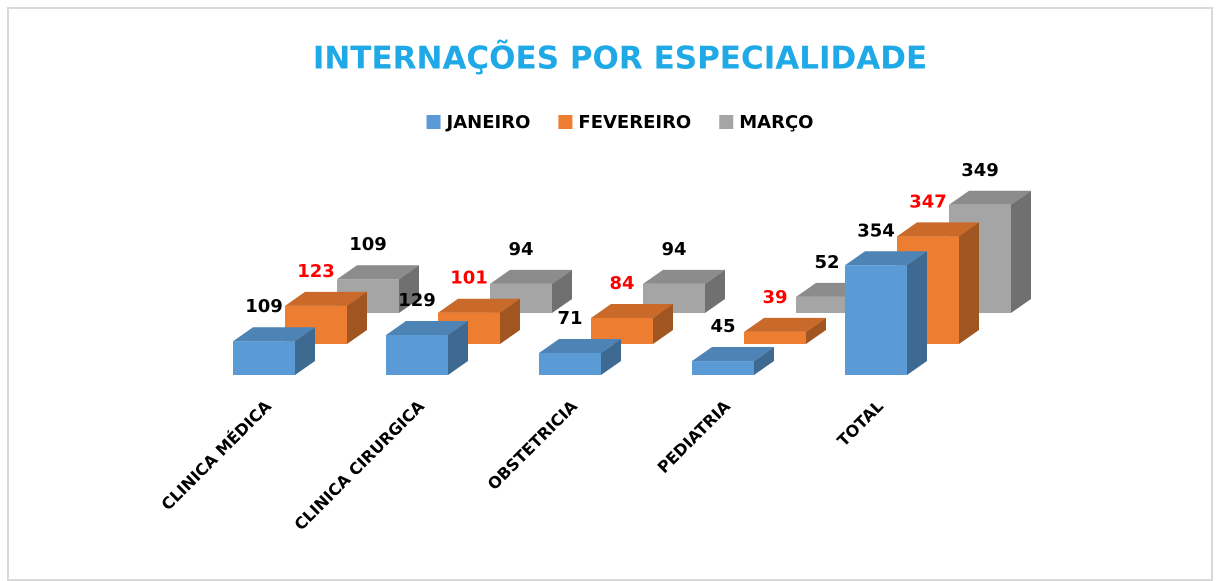  I want to click on data-label: 45, so click(722, 326).